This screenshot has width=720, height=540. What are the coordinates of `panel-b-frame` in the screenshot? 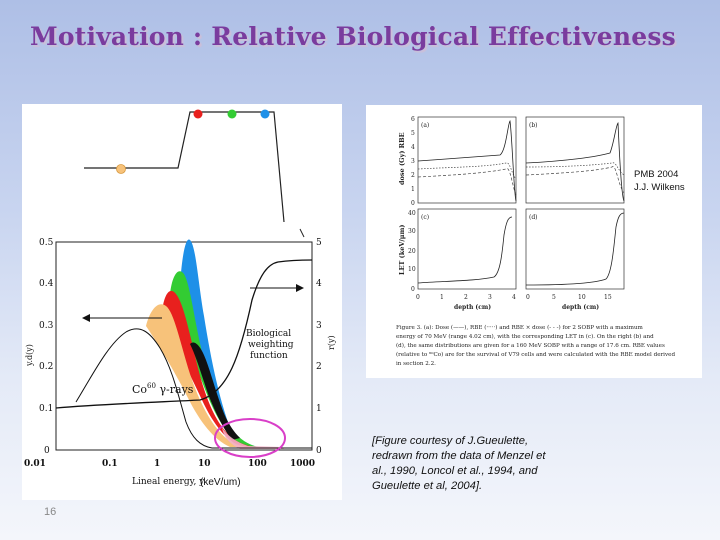 It's located at (575, 160).